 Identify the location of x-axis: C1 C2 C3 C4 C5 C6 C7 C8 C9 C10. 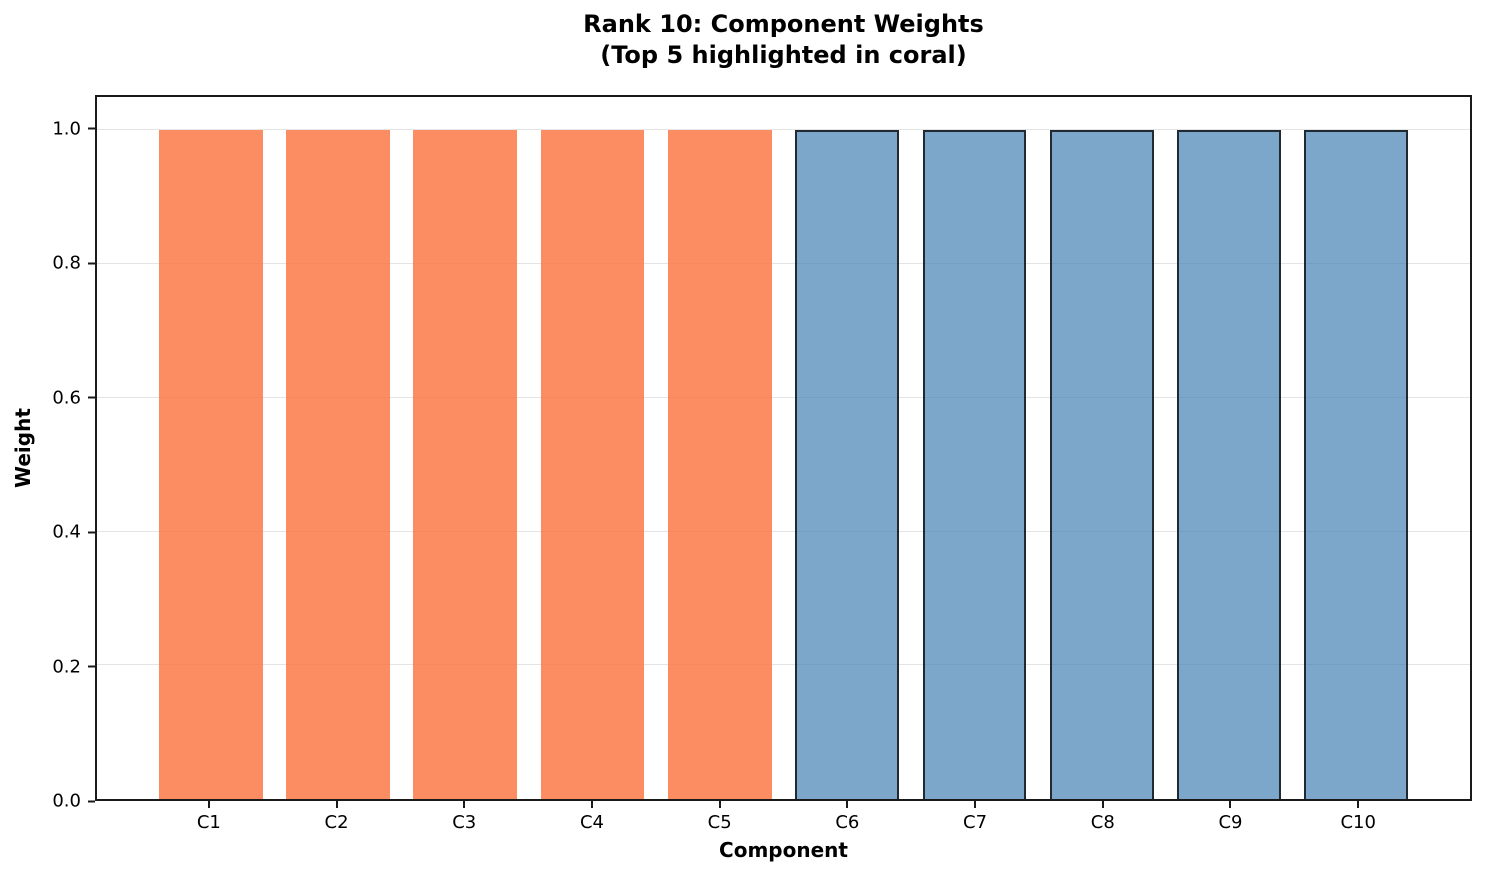
(783, 817).